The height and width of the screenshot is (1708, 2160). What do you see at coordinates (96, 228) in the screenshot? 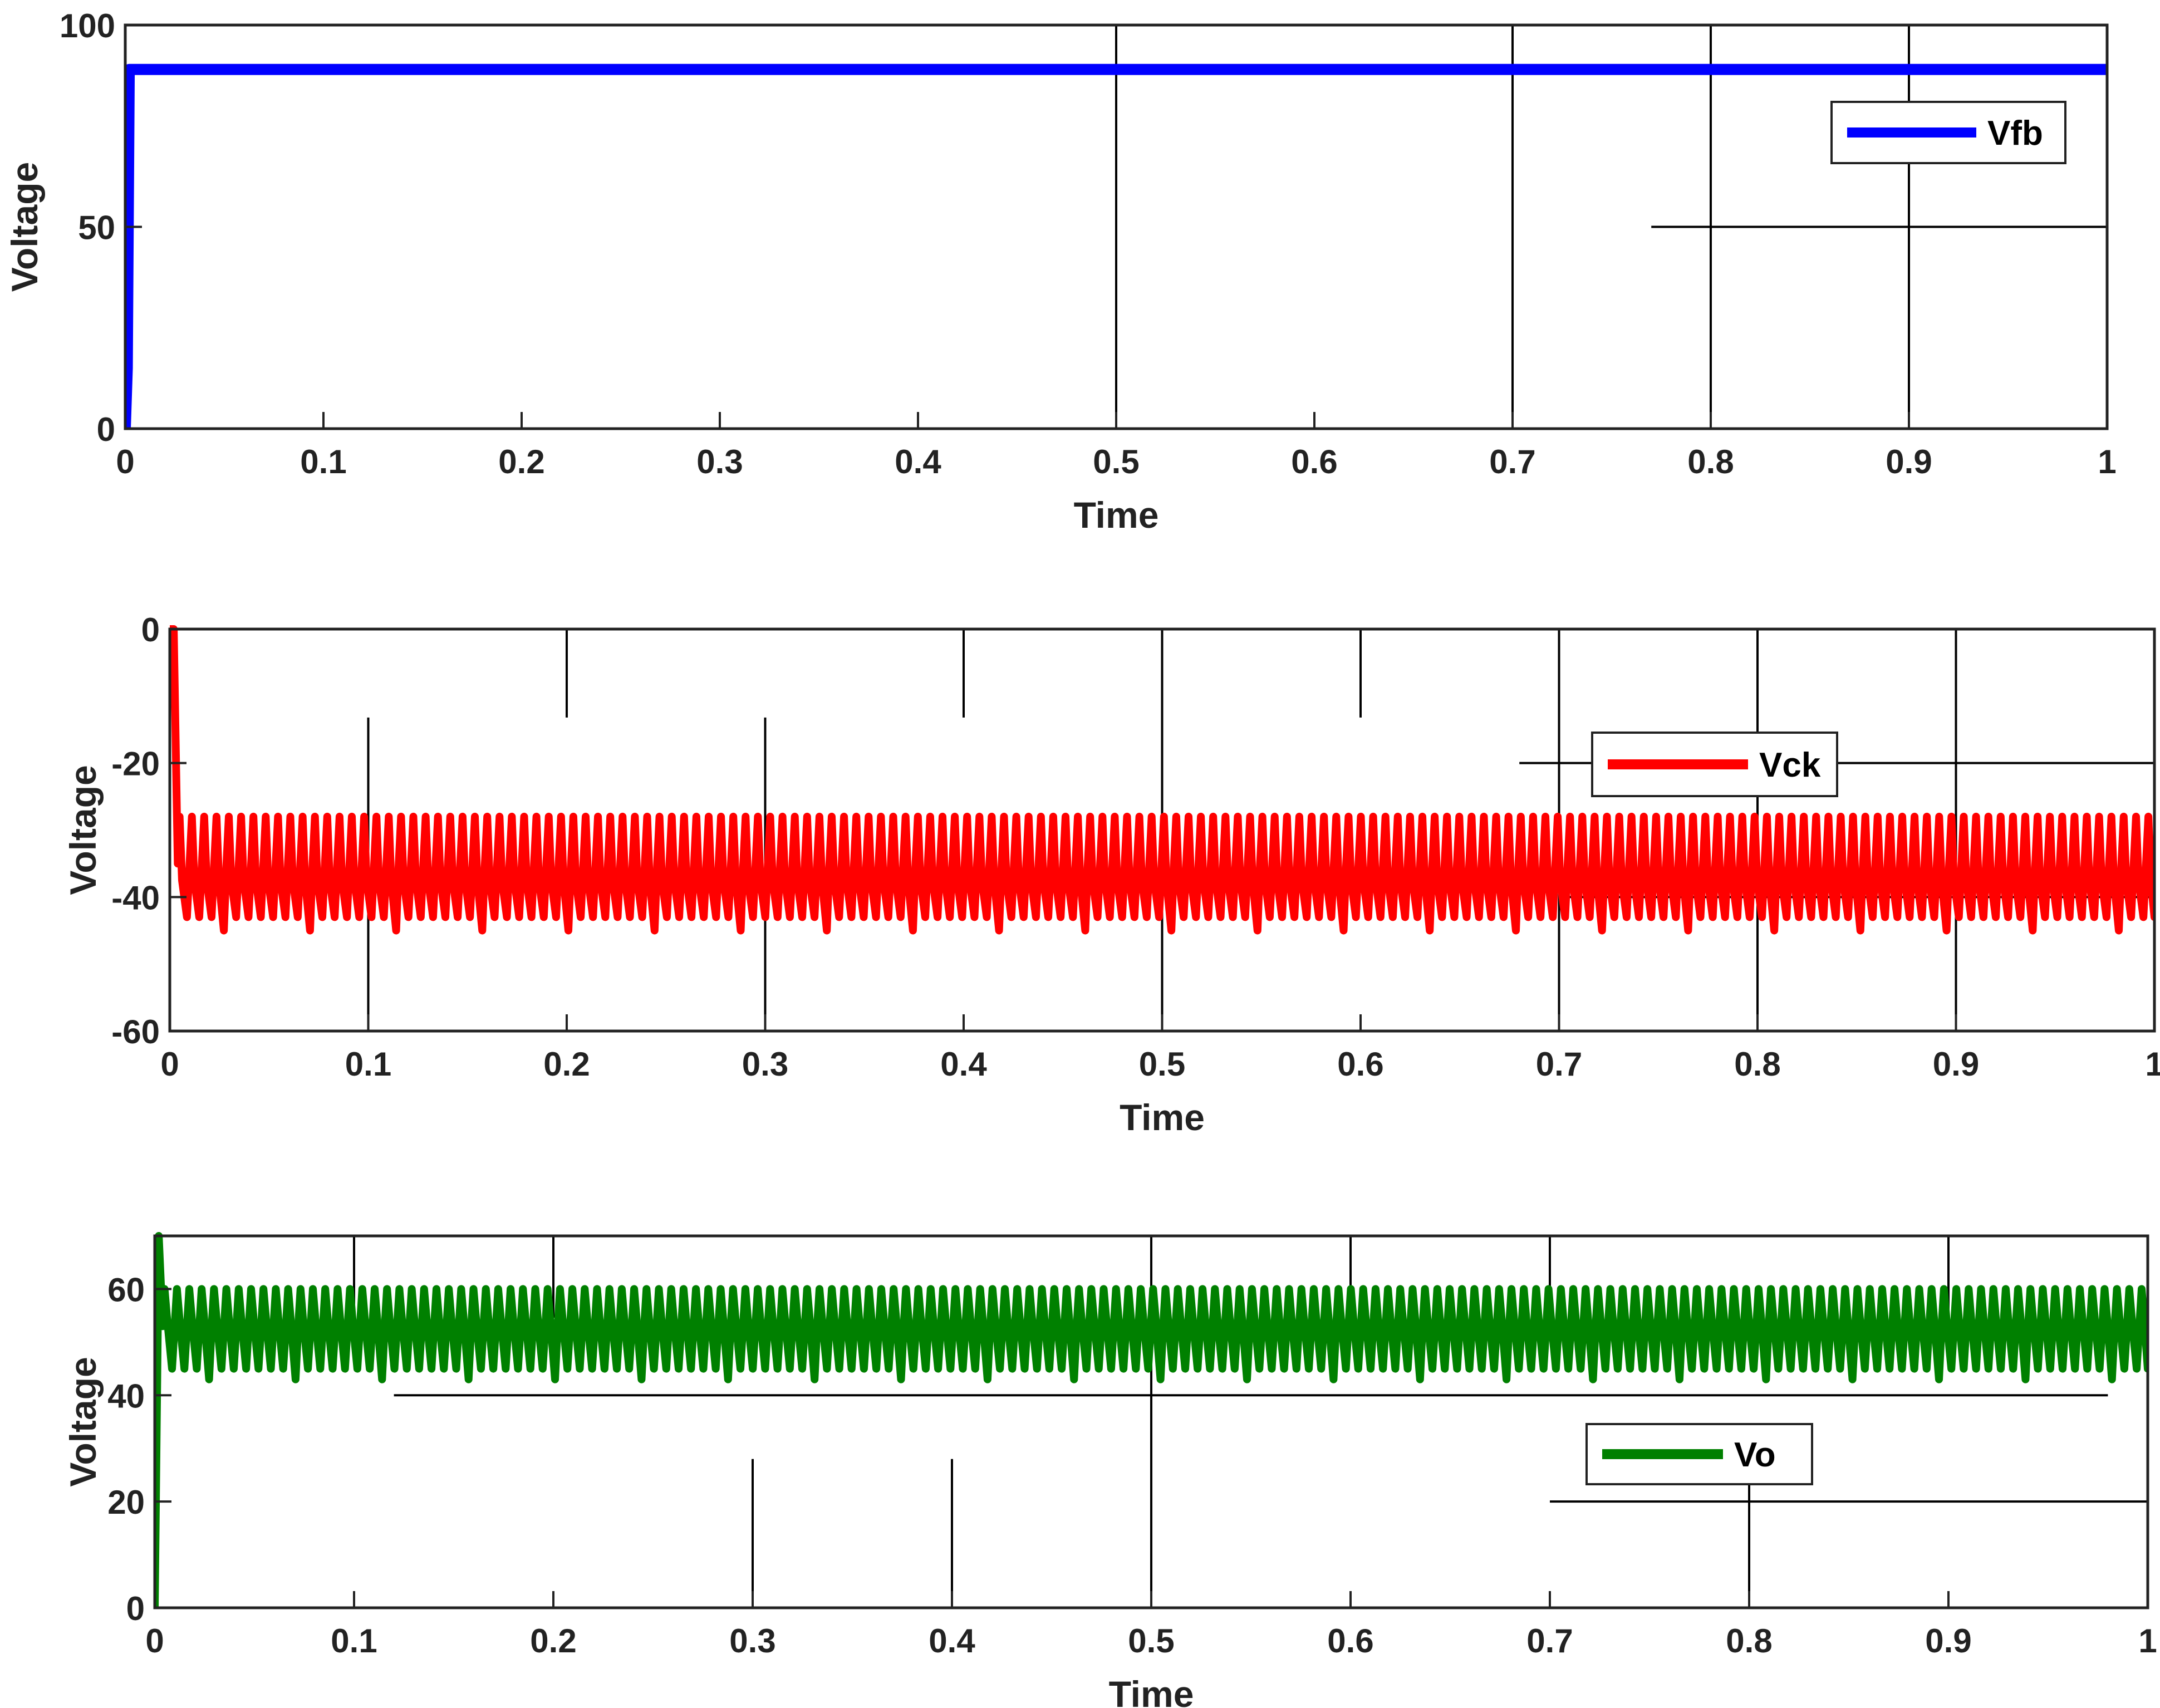
I see `y-tick-label: 50` at bounding box center [96, 228].